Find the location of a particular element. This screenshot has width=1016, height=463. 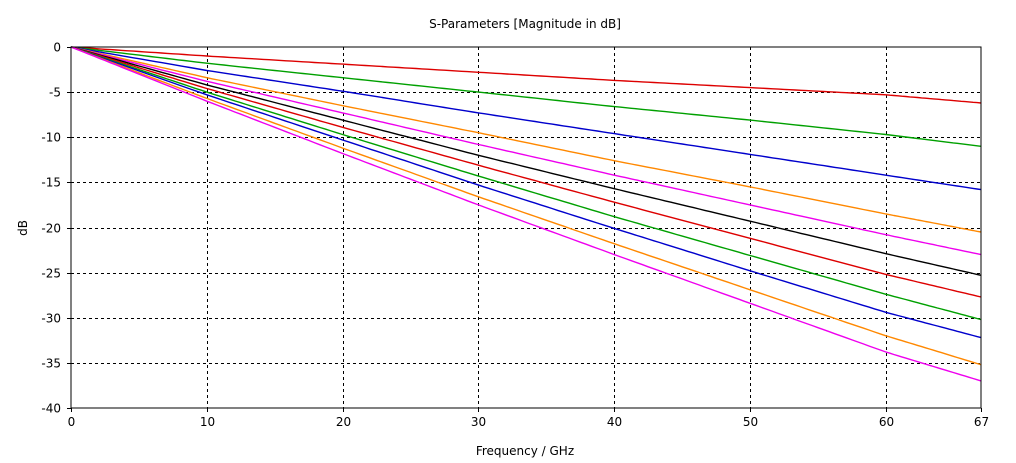

x-tick-label: 60 is located at coordinates (886, 422).